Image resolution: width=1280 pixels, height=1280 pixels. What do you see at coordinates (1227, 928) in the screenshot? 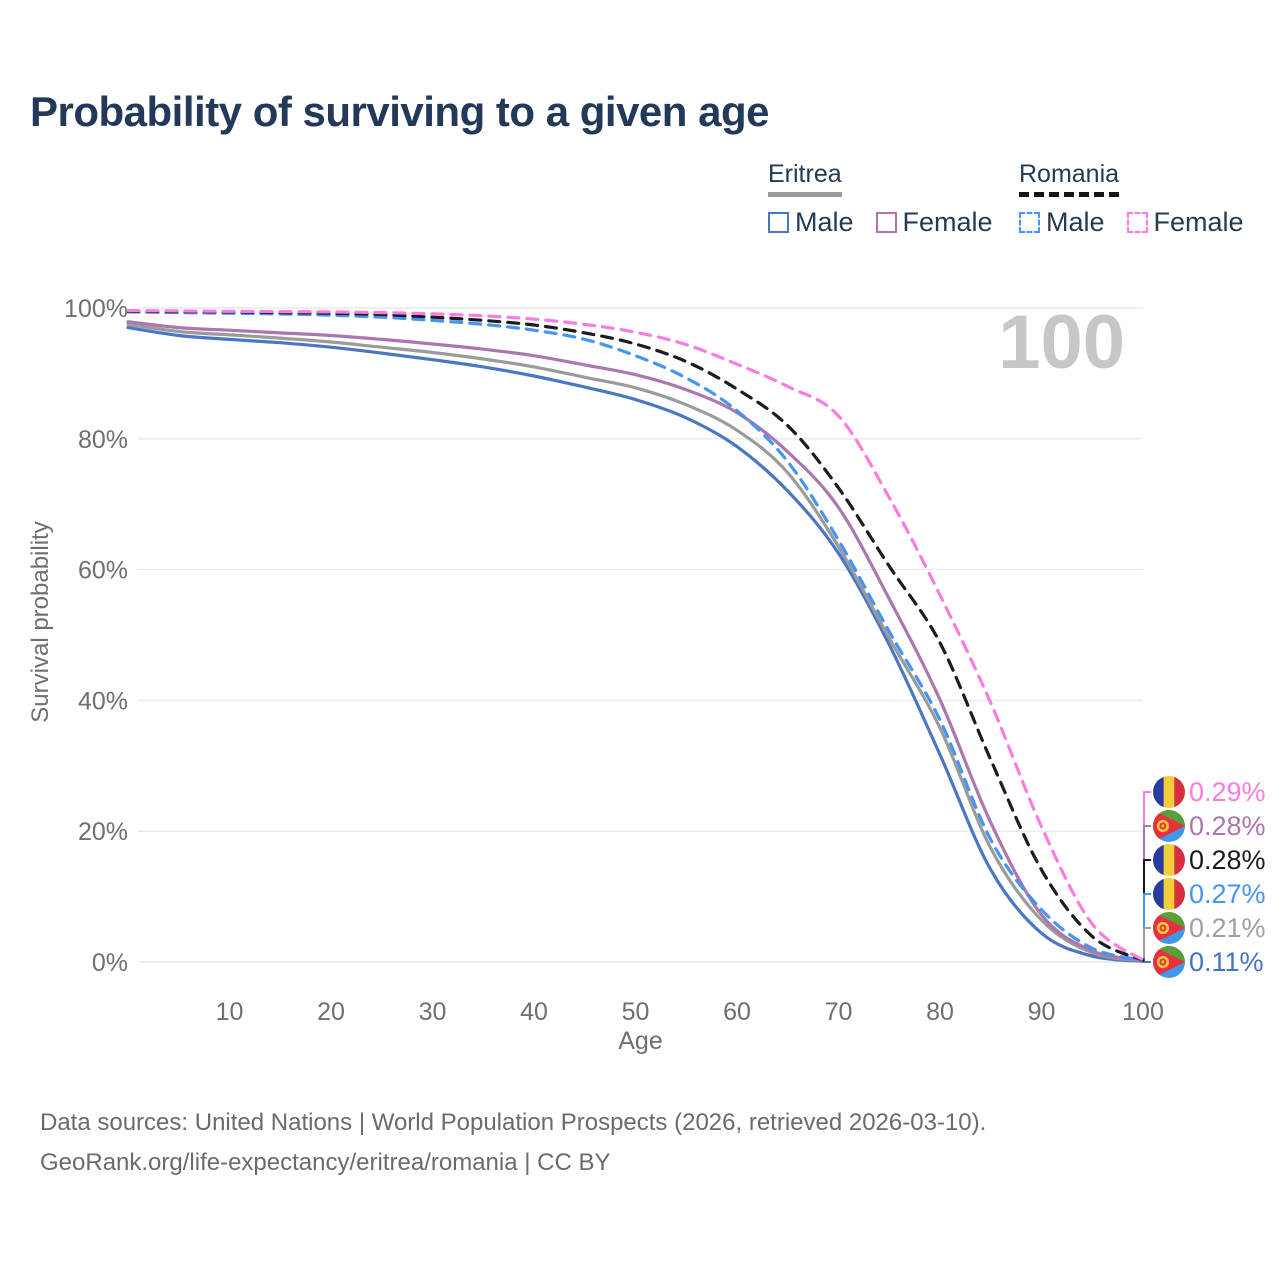
I see `end-label-value: 0.21%` at bounding box center [1227, 928].